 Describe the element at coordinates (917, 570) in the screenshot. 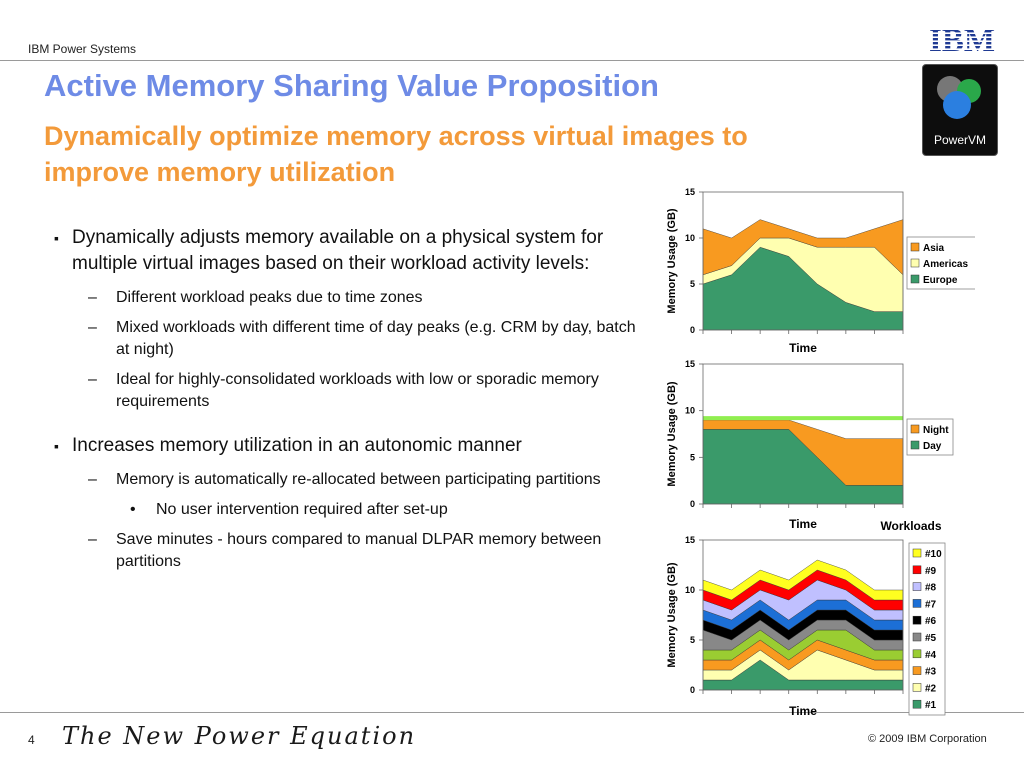

I see `legend-swatch-n9` at that location.